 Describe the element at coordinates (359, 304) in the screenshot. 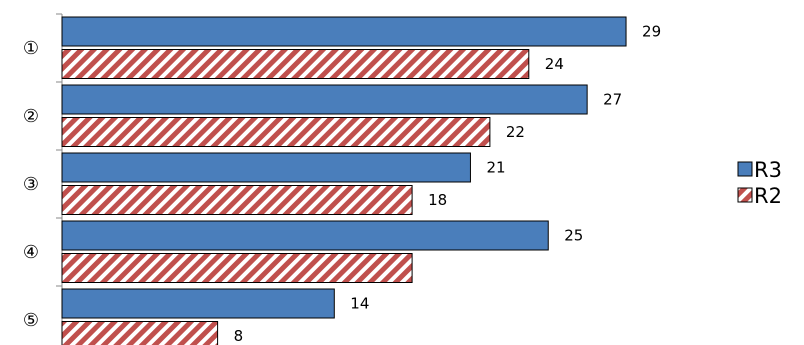

I see `data-label: 14` at that location.